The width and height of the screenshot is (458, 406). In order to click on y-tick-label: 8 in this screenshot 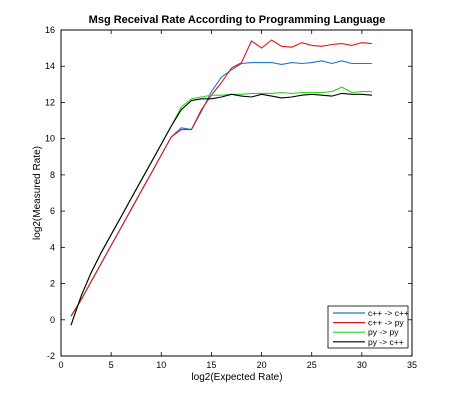, I will do `click(52, 175)`.